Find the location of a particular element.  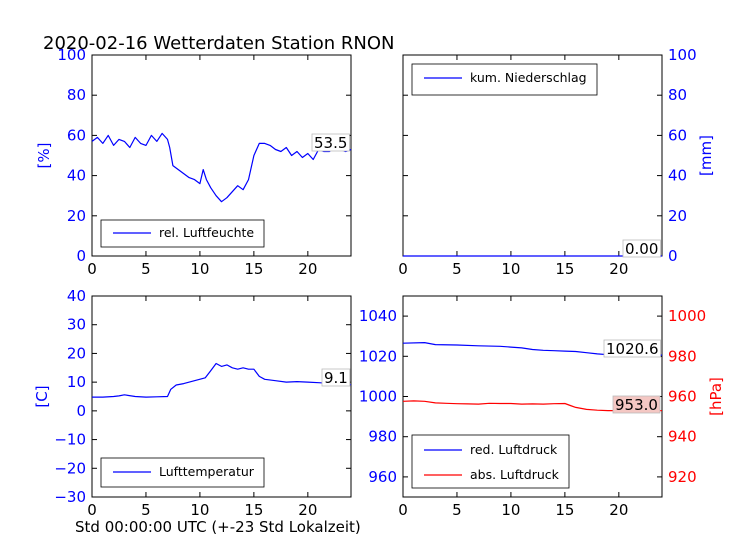

y-tick-label: 960 is located at coordinates (382, 477).